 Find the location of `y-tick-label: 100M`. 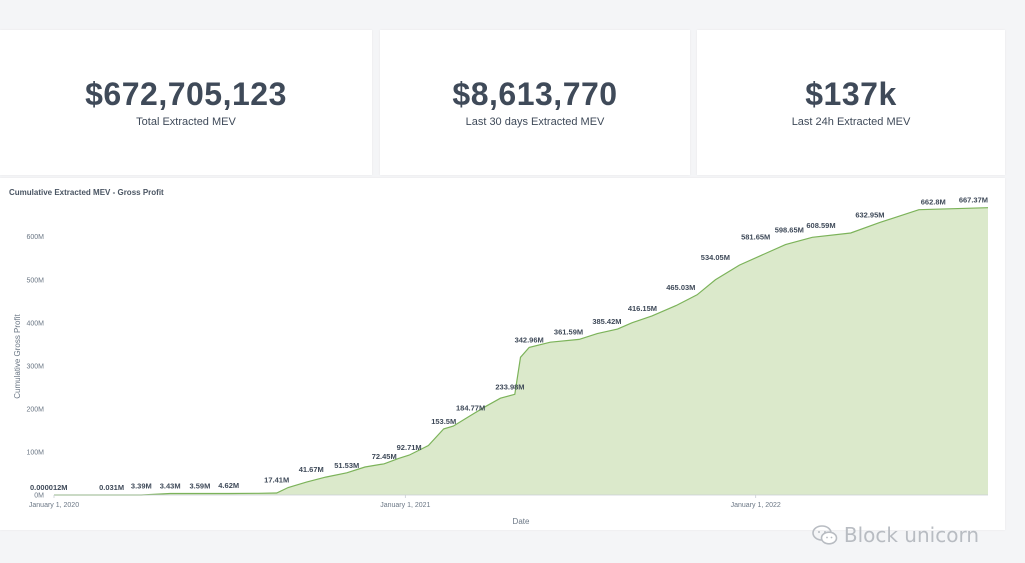

y-tick-label: 100M is located at coordinates (35, 452).